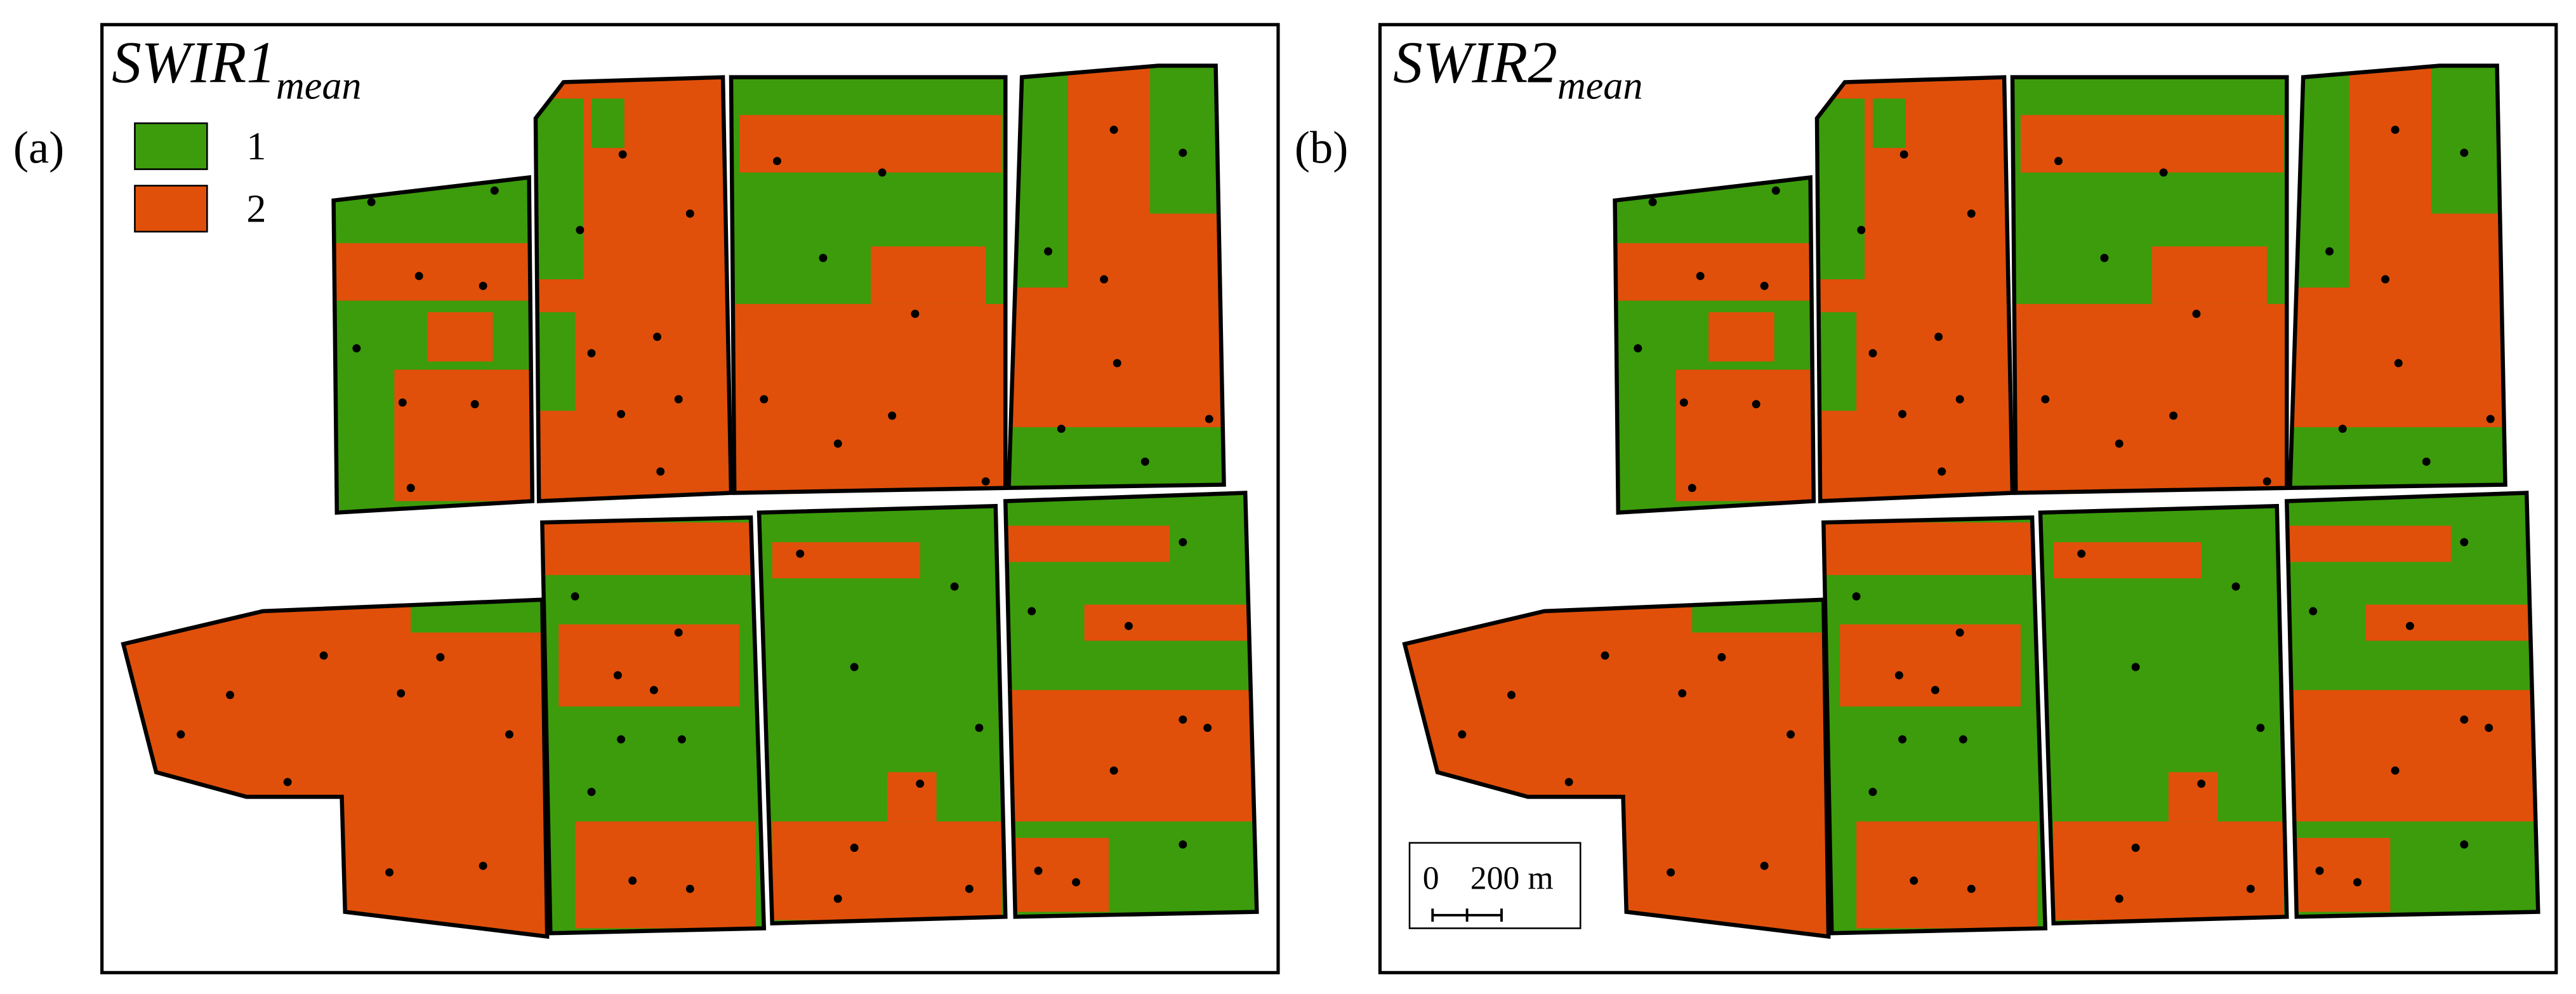  I want to click on scale-bar, so click(1467, 915).